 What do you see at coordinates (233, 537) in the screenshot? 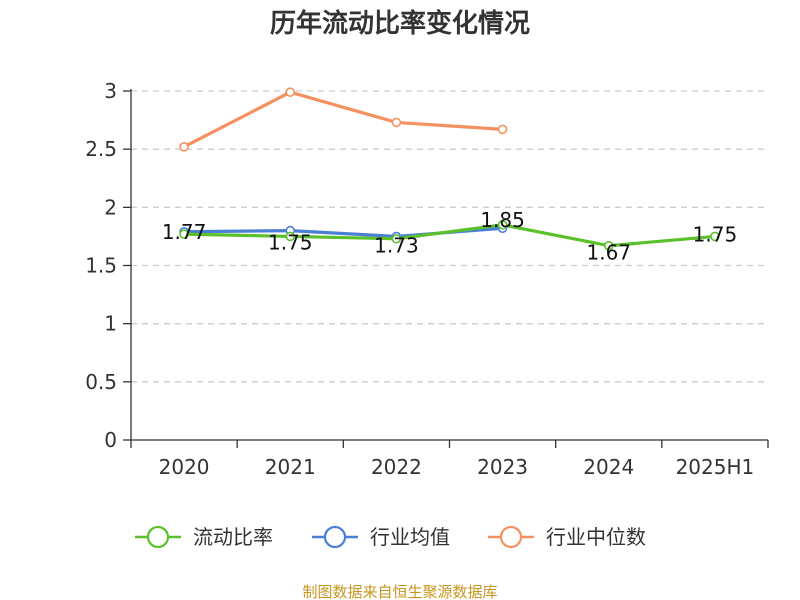
I see `legend-label: 流动比率` at bounding box center [233, 537].